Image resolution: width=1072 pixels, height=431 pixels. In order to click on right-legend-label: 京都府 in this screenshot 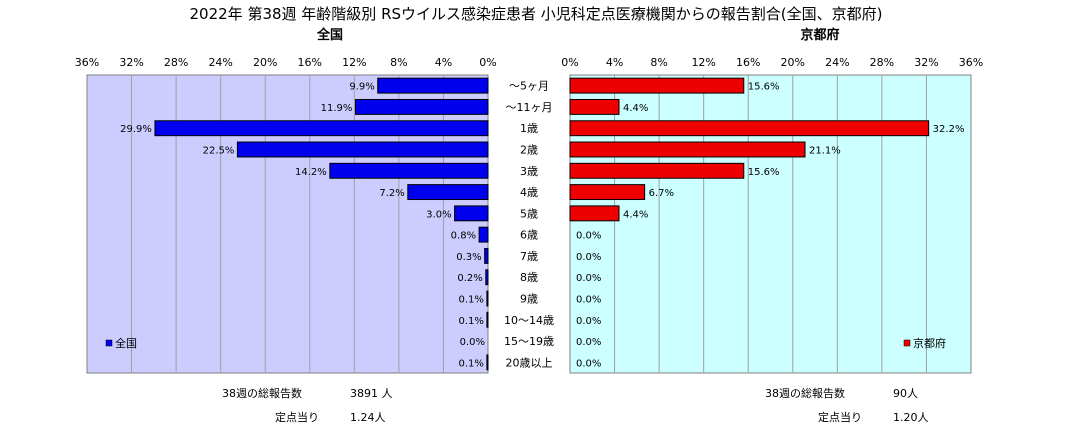, I will do `click(929, 343)`.